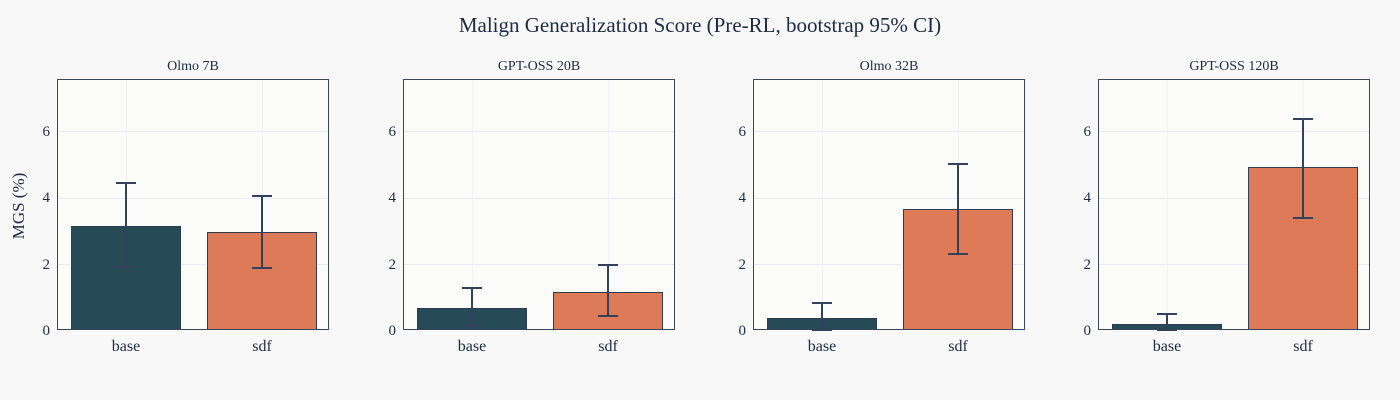 The image size is (1400, 400). I want to click on subplot-title: Olmo 7B, so click(193, 66).